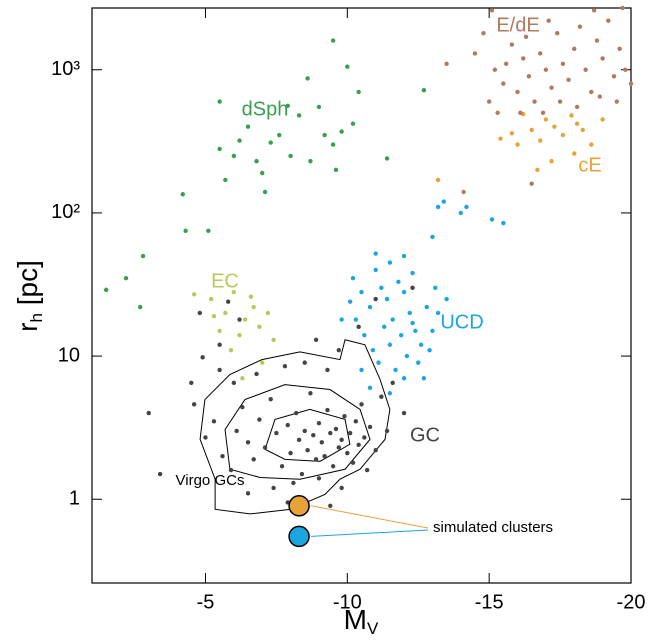 This screenshot has width=652, height=641. Describe the element at coordinates (361, 621) in the screenshot. I see `x-axis-label: MV` at that location.